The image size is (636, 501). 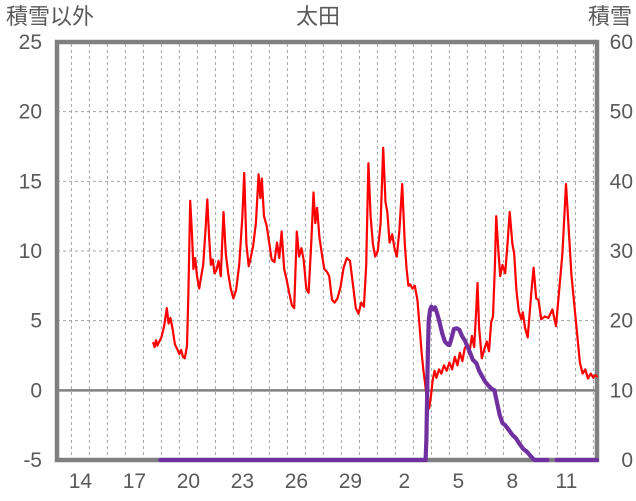 I want to click on x-axis-tick-label: 23, so click(x=242, y=481).